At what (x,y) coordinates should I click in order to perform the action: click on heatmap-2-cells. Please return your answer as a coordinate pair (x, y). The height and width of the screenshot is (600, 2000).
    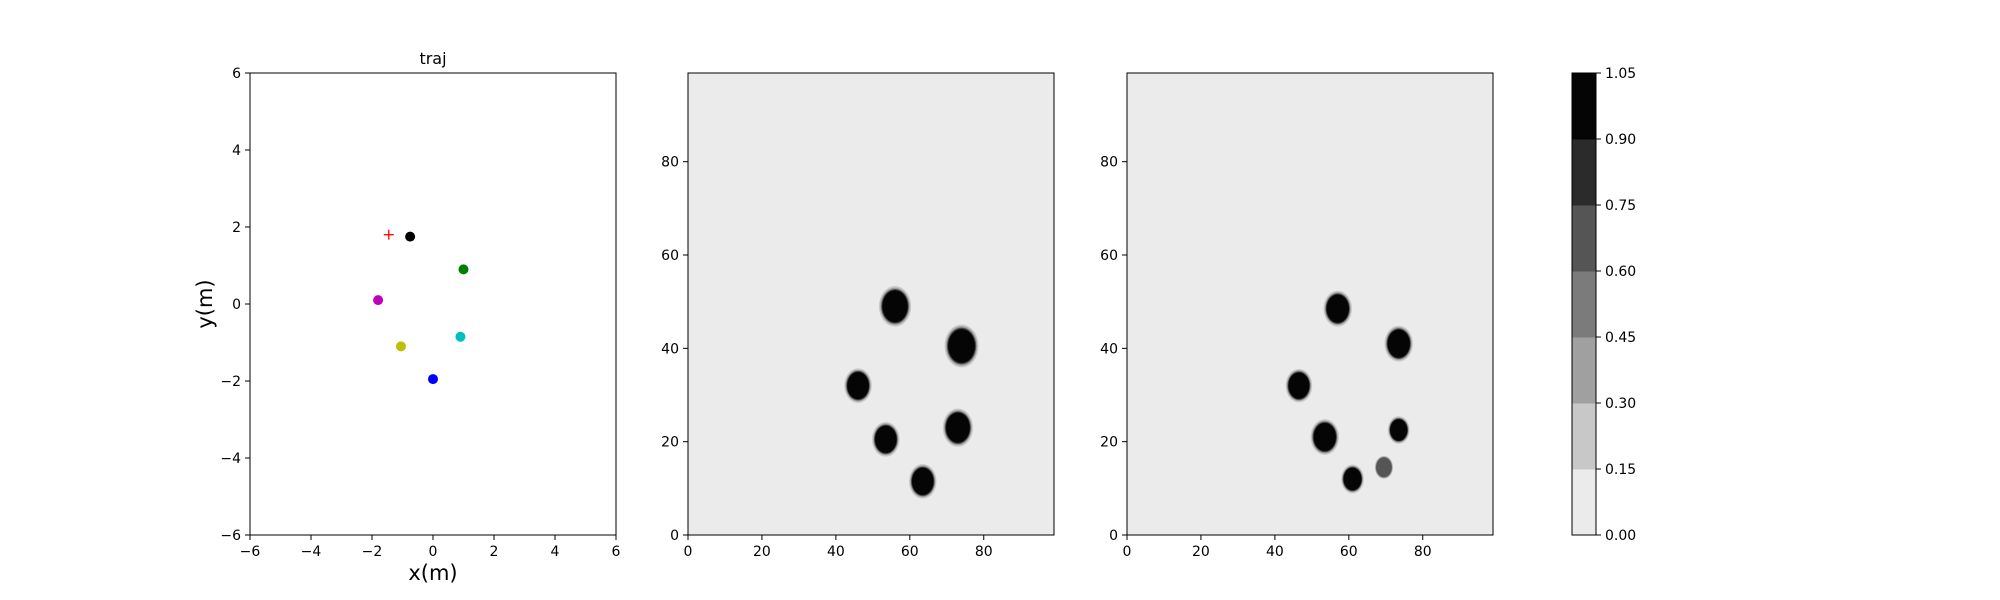
    Looking at the image, I should click on (1310, 304).